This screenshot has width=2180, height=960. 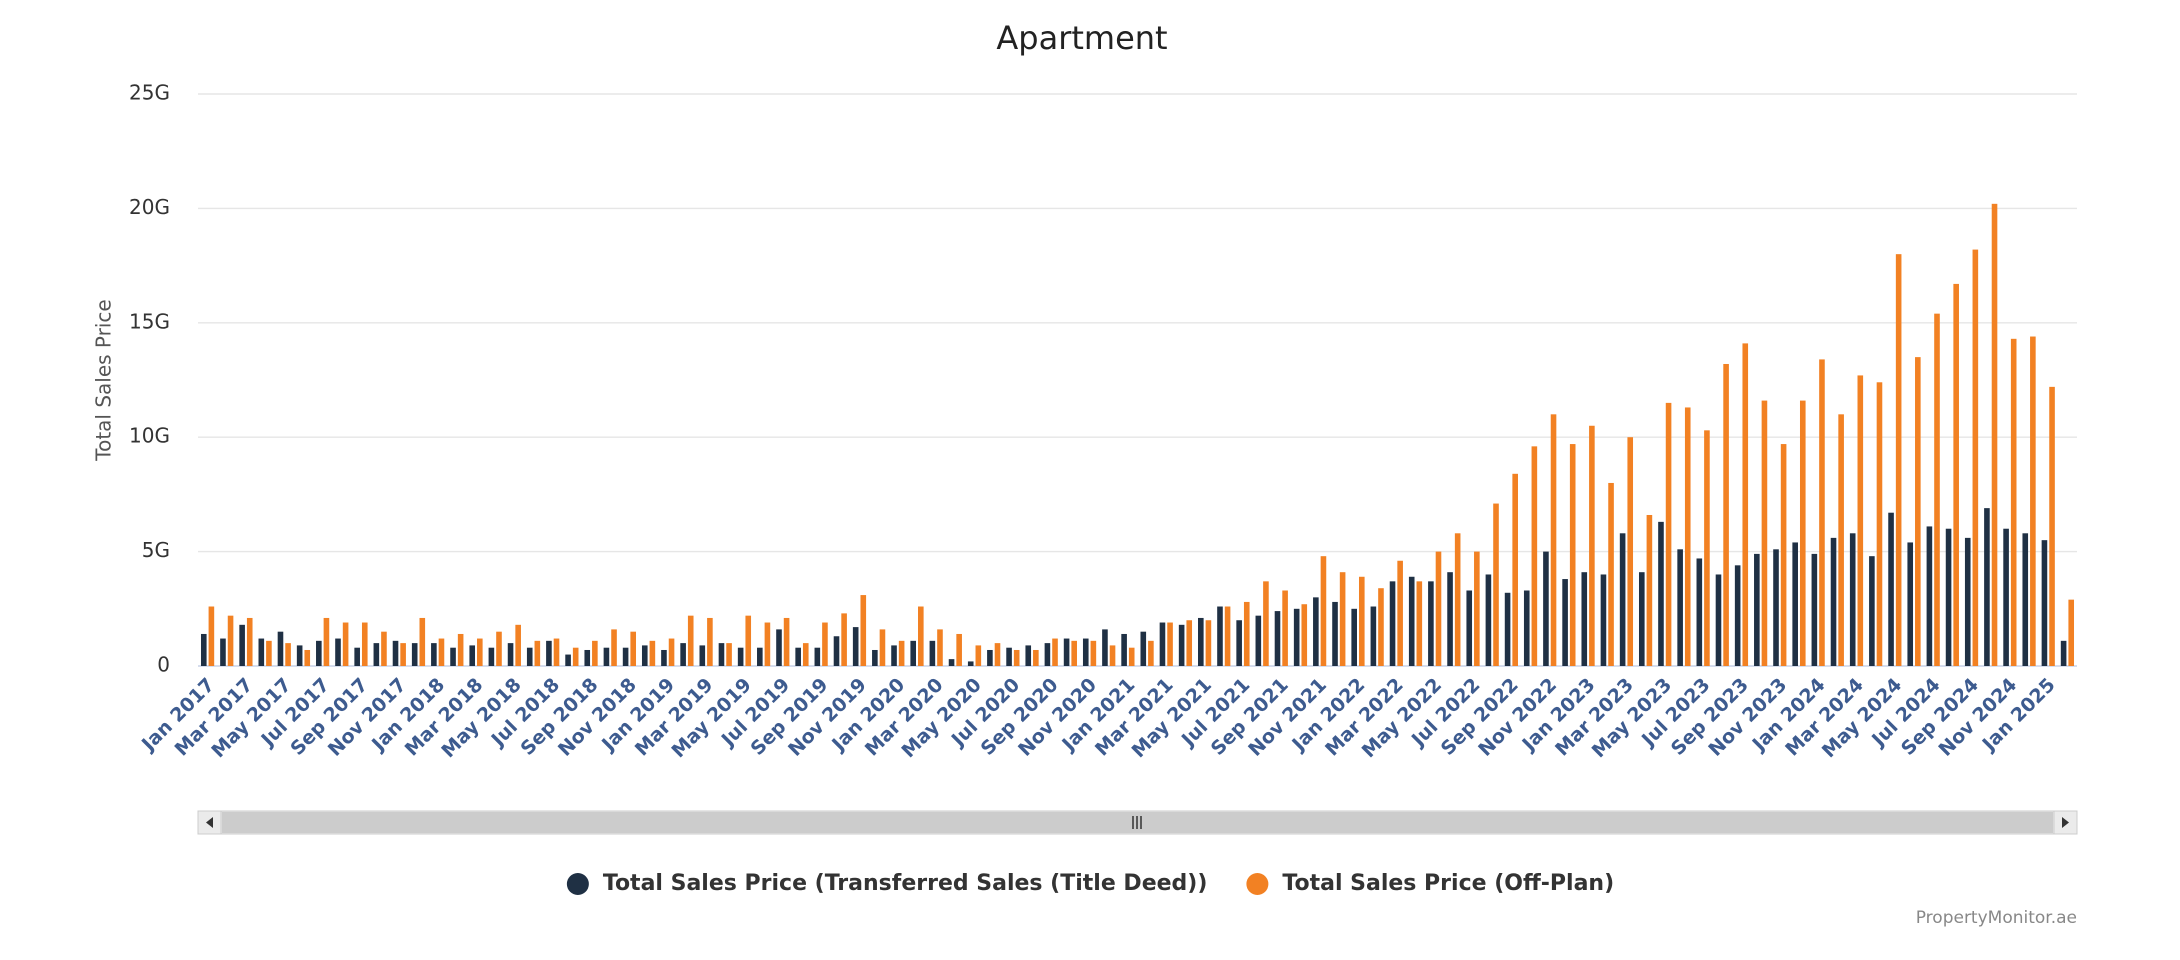 What do you see at coordinates (1257, 884) in the screenshot?
I see `legend-marker` at bounding box center [1257, 884].